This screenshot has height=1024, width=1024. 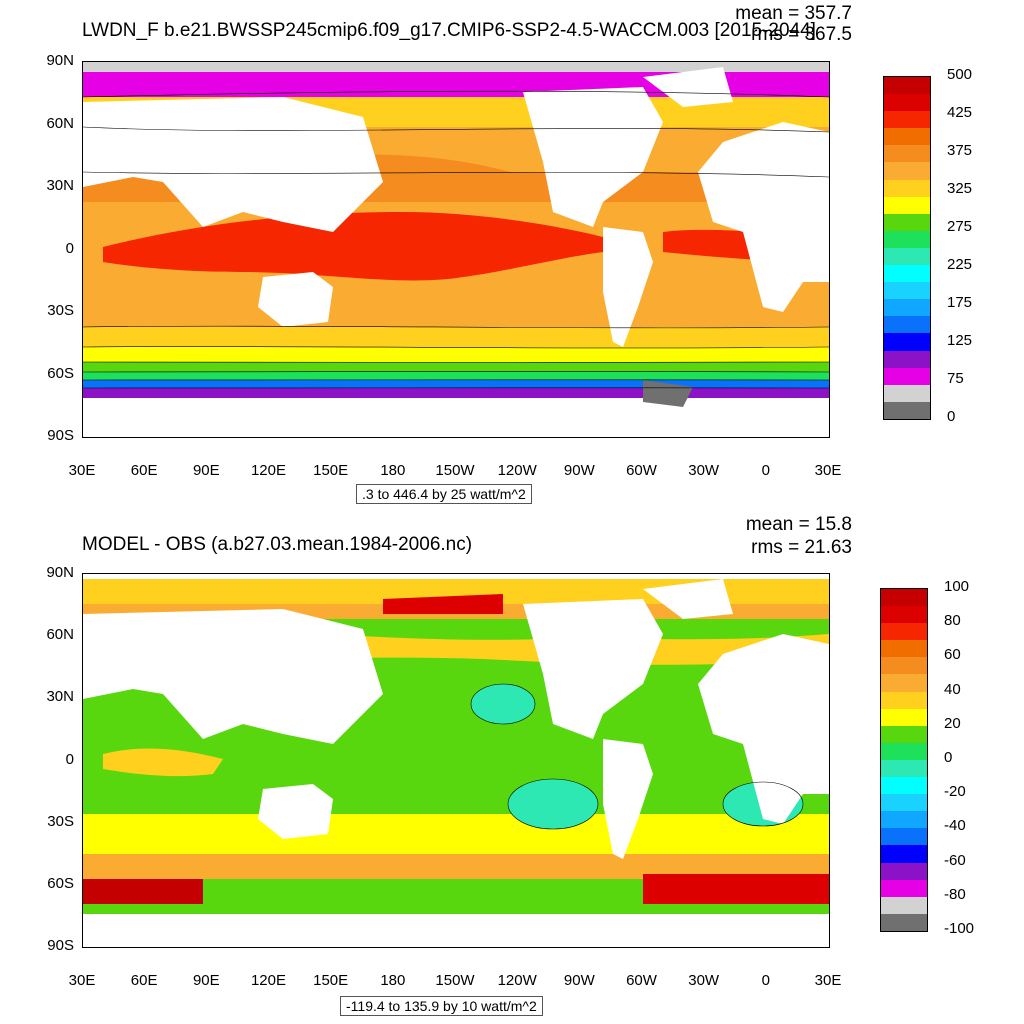 What do you see at coordinates (60, 310) in the screenshot?
I see `top-lat-label: 30S` at bounding box center [60, 310].